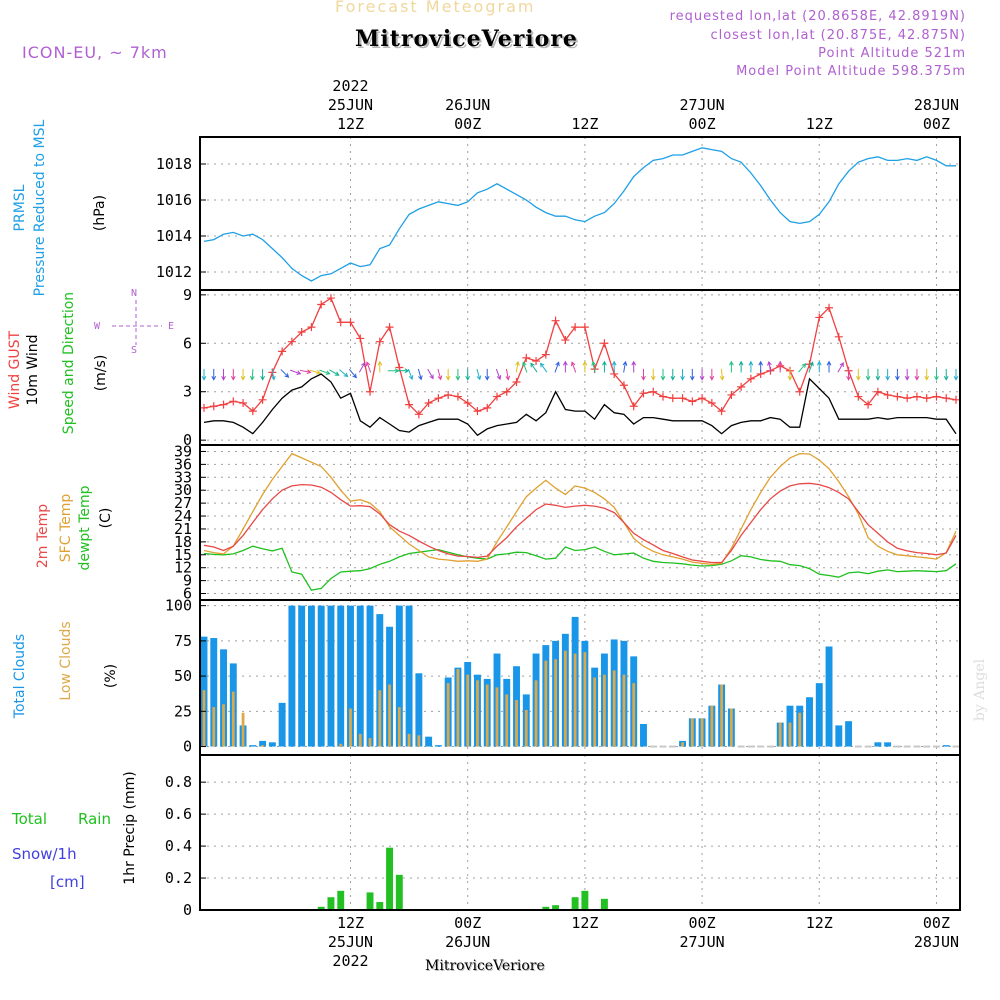  I want to click on time-label: 2022, so click(350, 86).